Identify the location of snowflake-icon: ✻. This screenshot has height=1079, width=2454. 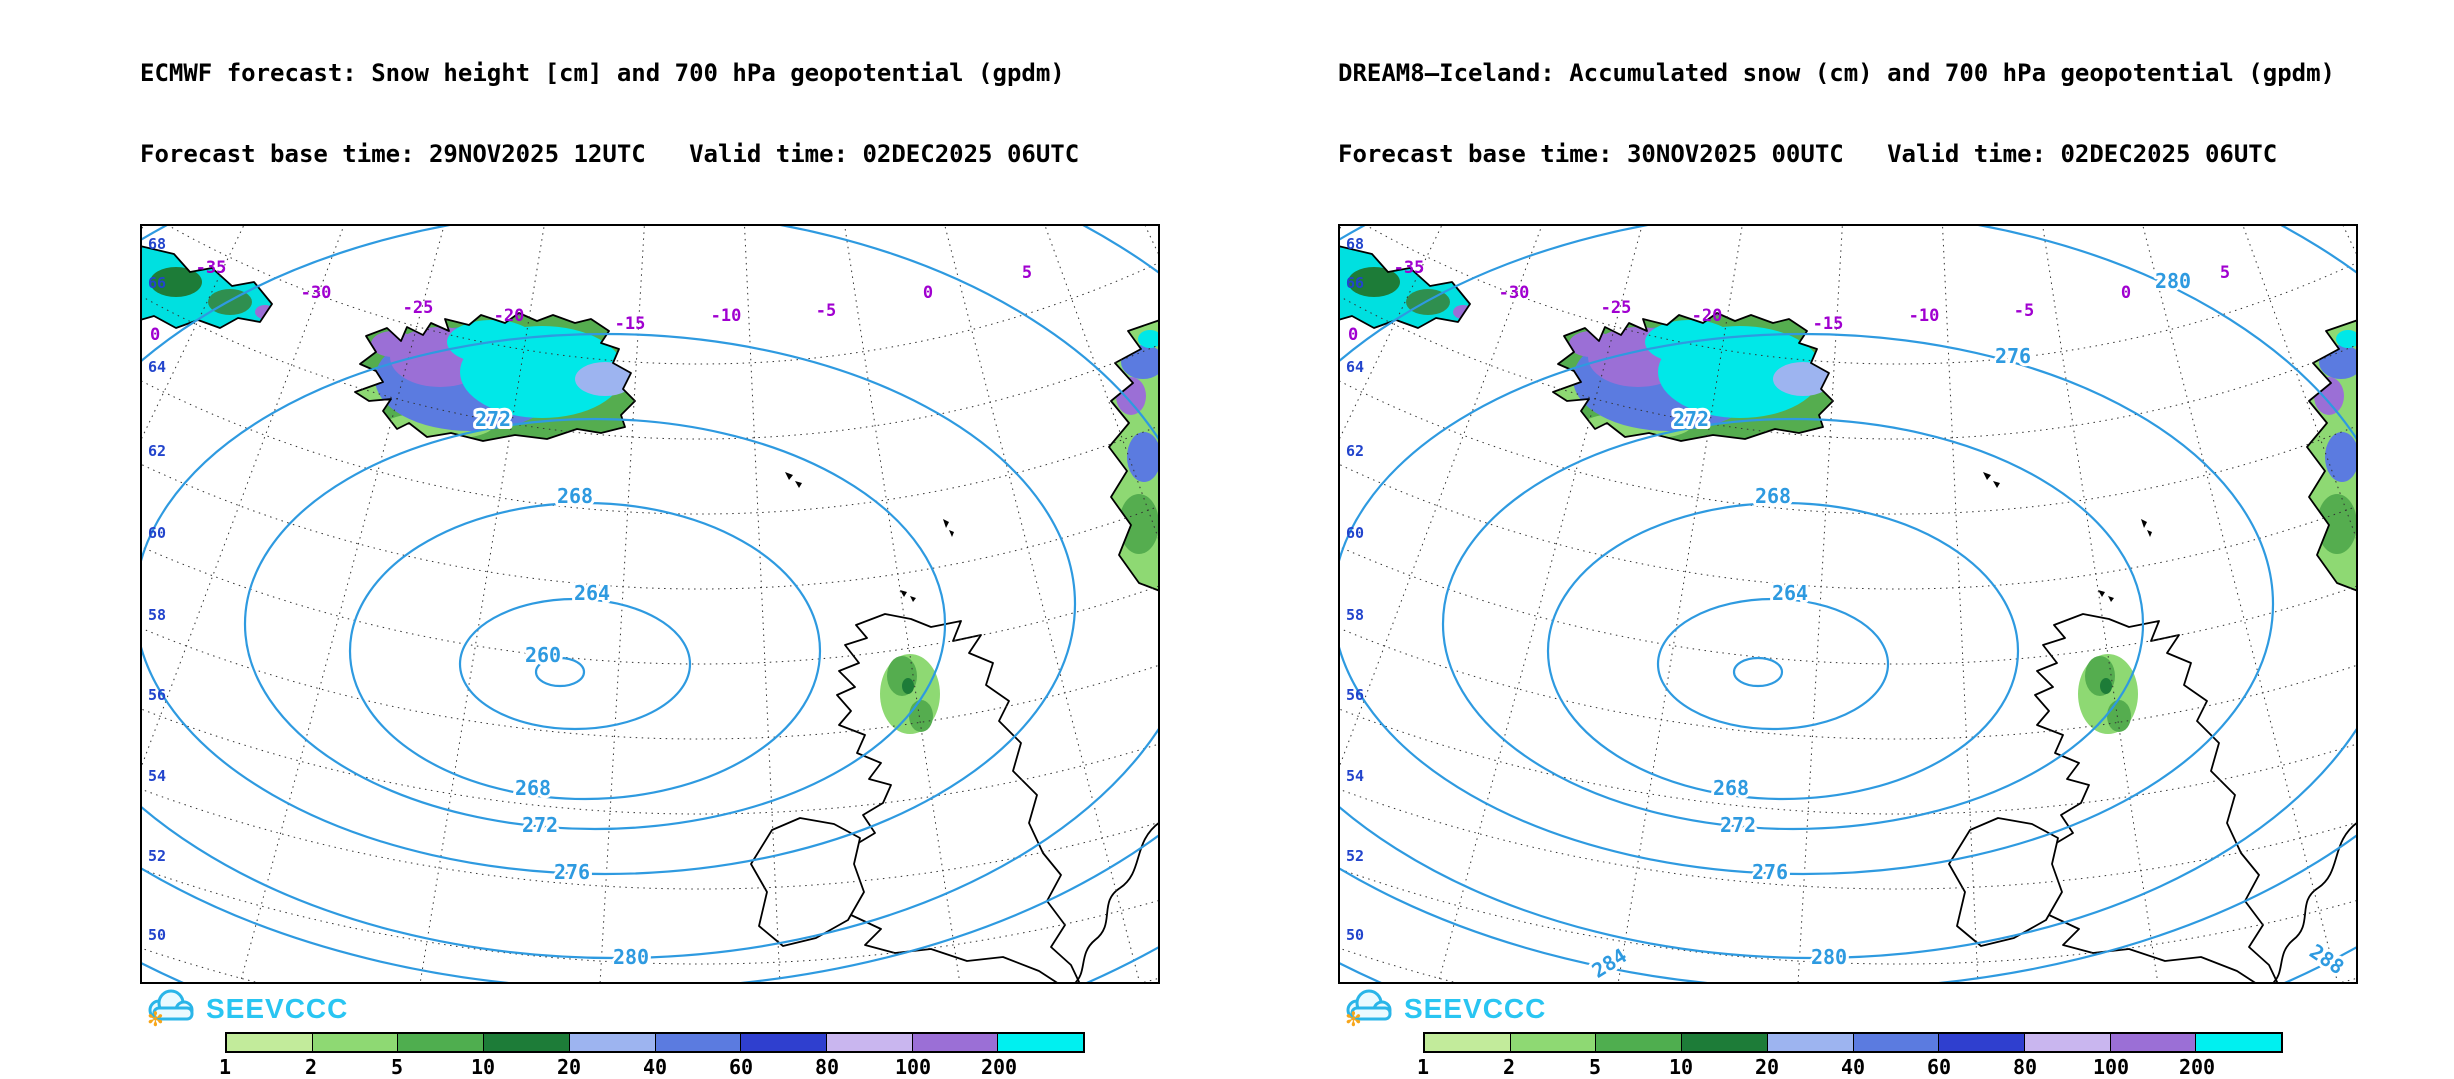
(1353, 1019).